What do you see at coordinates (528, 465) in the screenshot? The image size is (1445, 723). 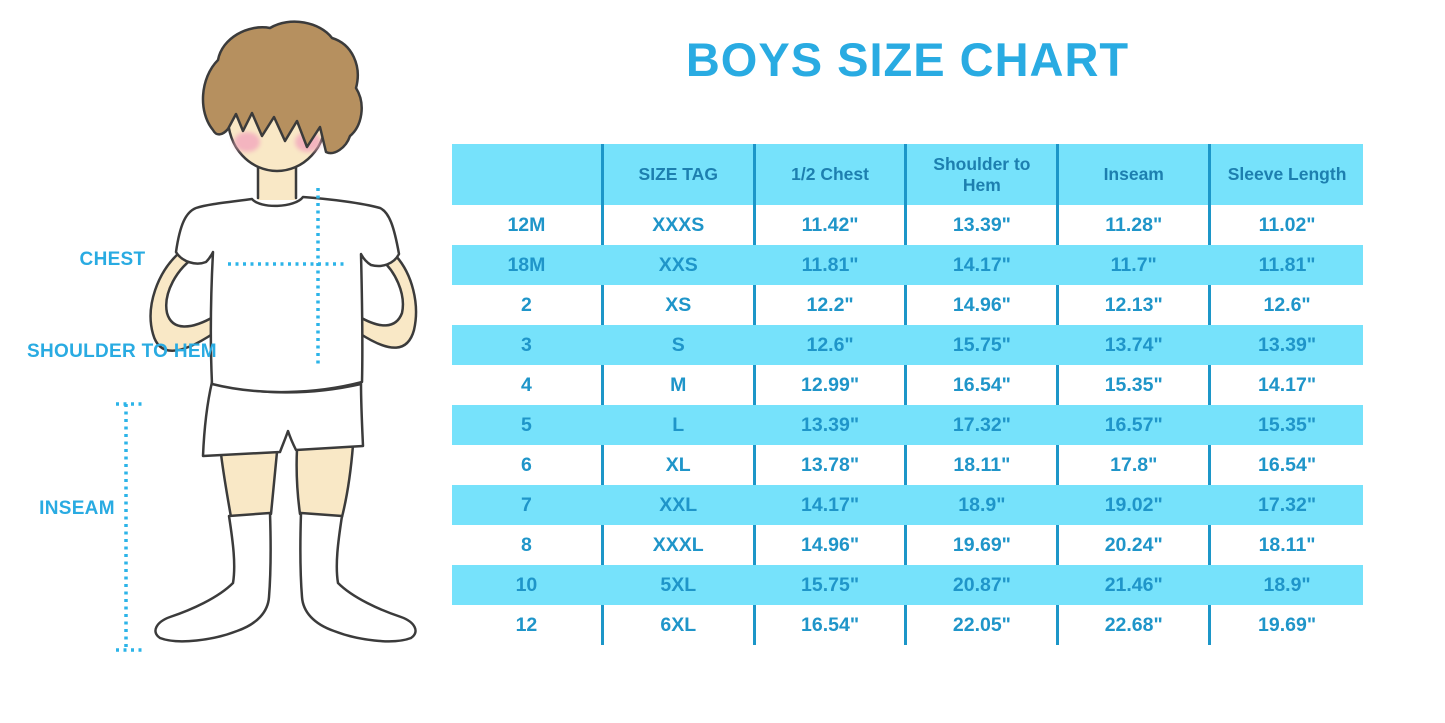 I see `table-cell: 6` at bounding box center [528, 465].